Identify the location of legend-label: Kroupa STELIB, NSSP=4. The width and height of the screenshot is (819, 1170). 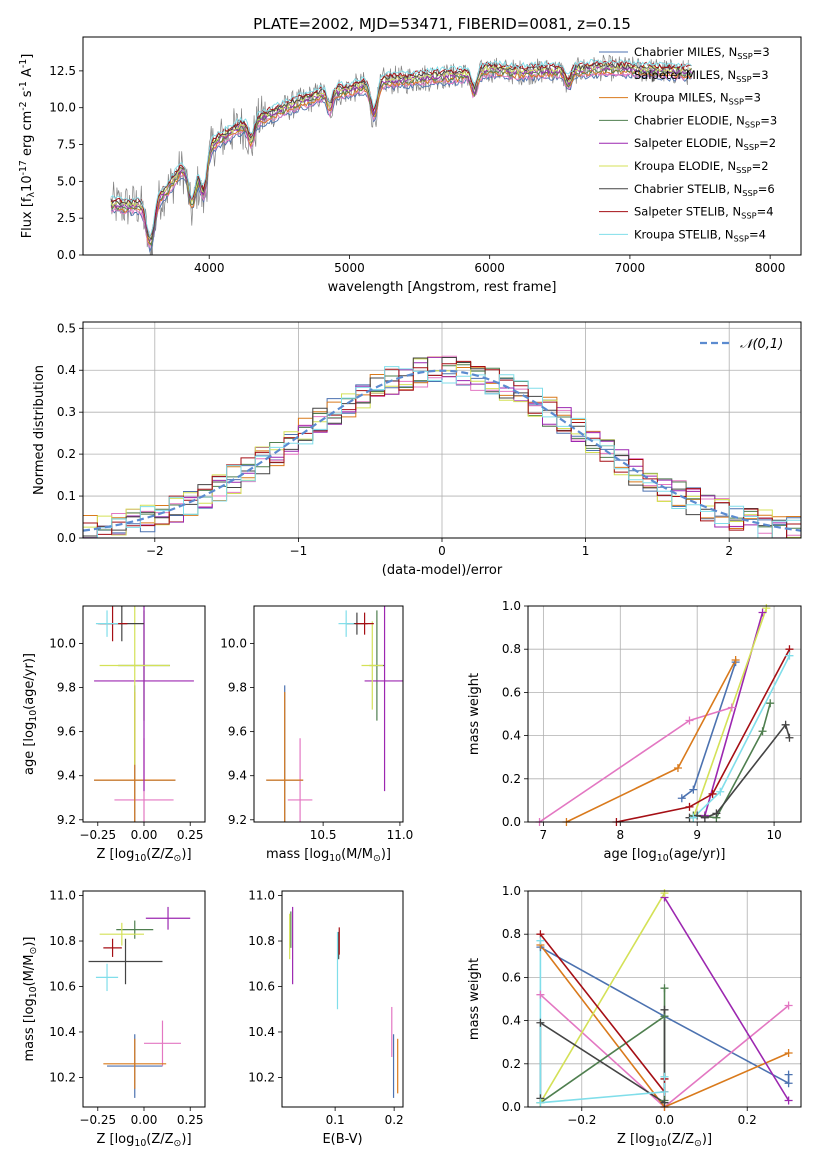
(700, 235).